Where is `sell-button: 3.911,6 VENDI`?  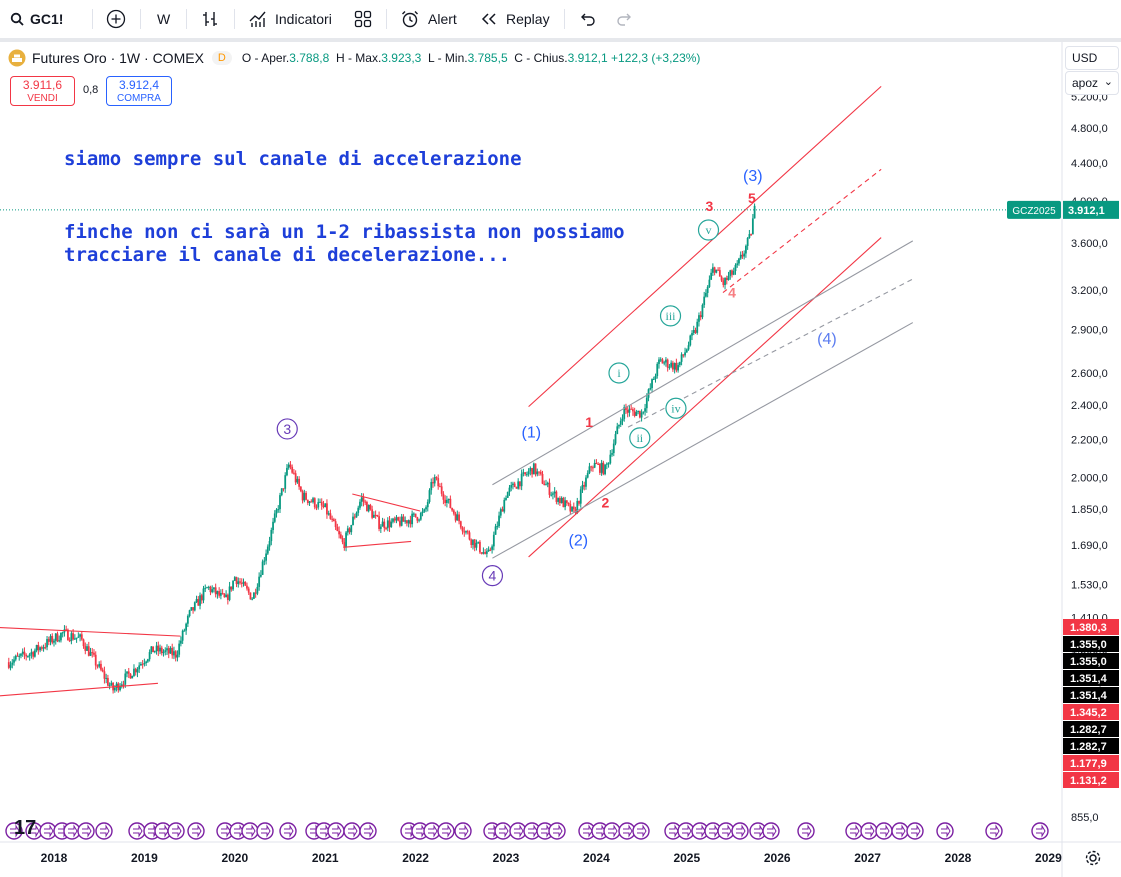 sell-button: 3.911,6 VENDI is located at coordinates (42, 91).